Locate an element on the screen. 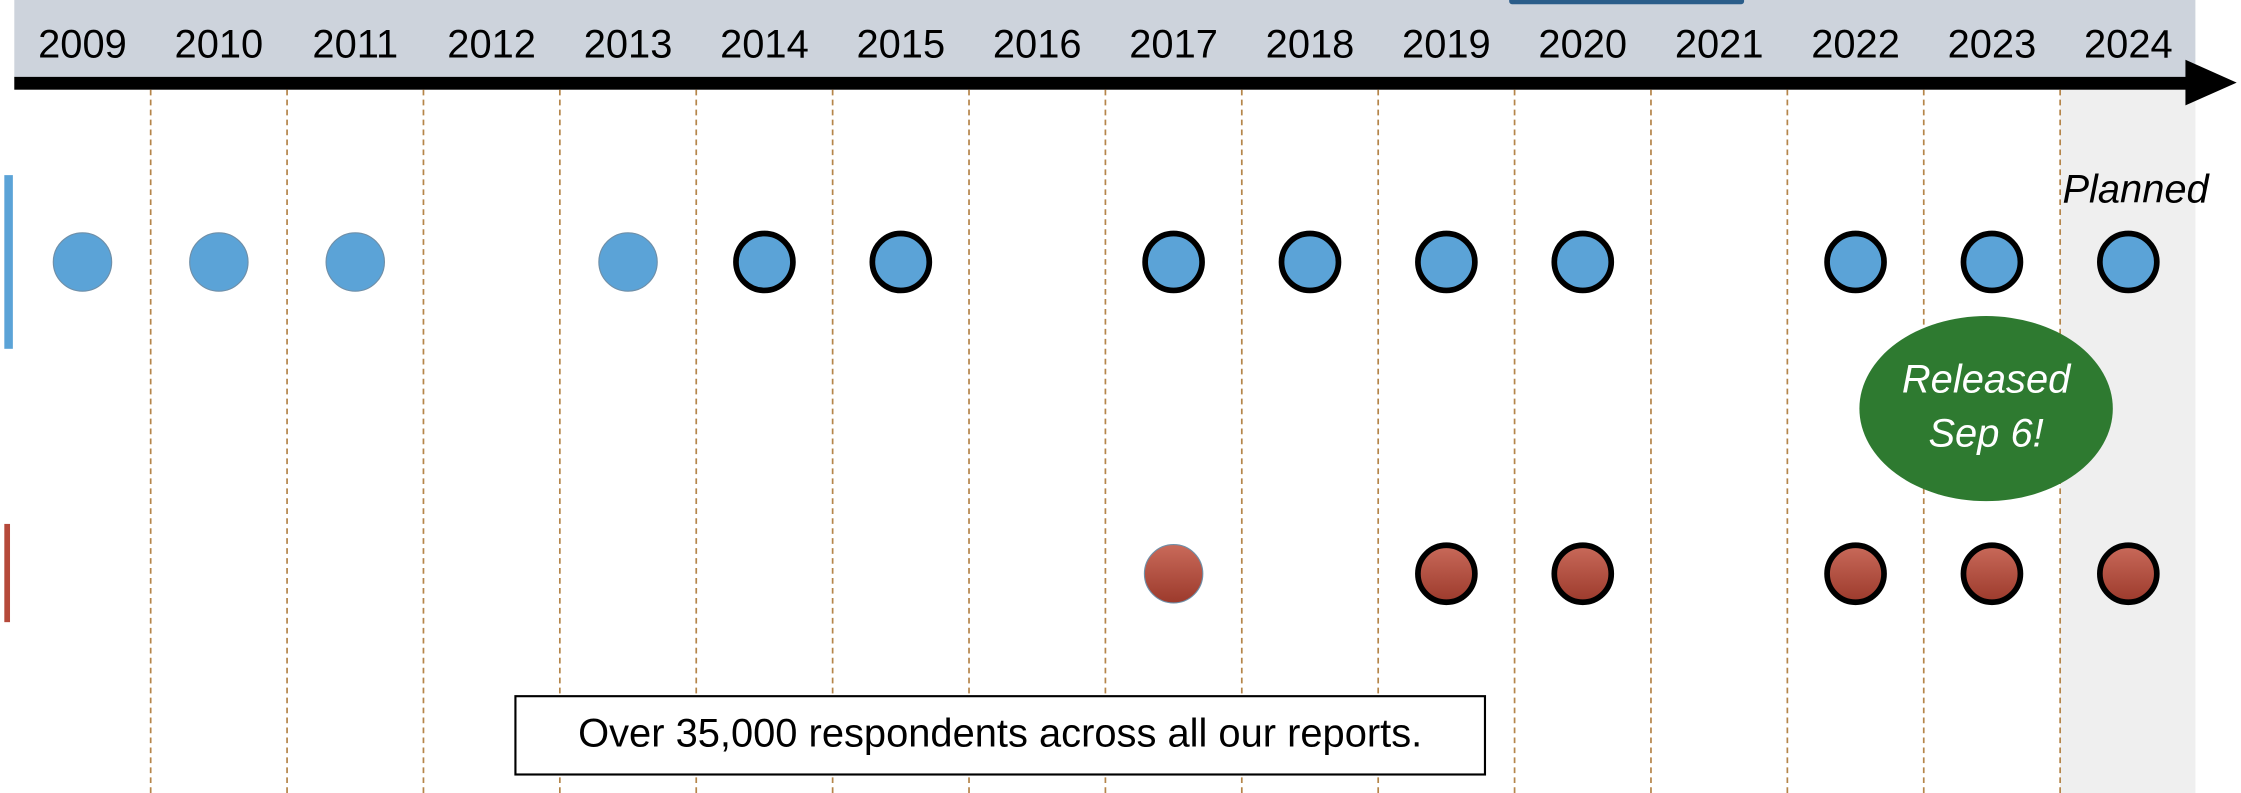  top-tab is located at coordinates (1627, 2).